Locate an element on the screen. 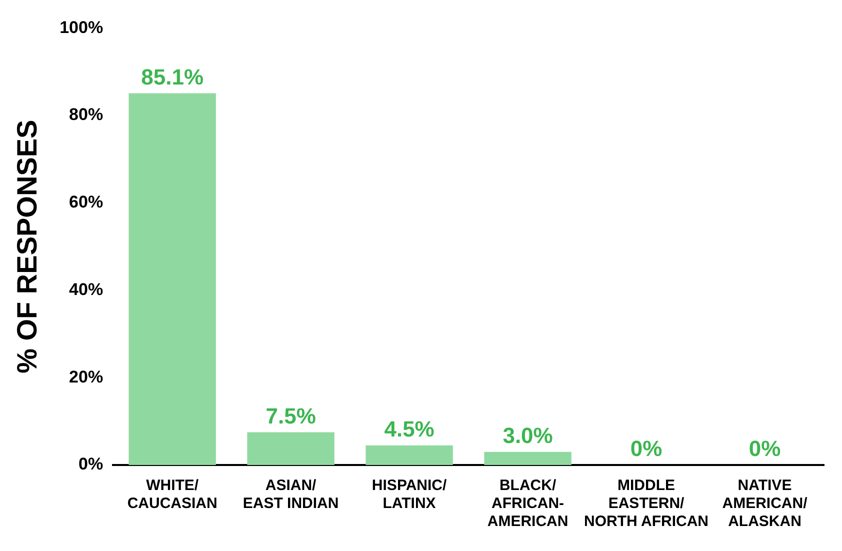 The height and width of the screenshot is (551, 842). y-tick-label: 60% is located at coordinates (86, 202).